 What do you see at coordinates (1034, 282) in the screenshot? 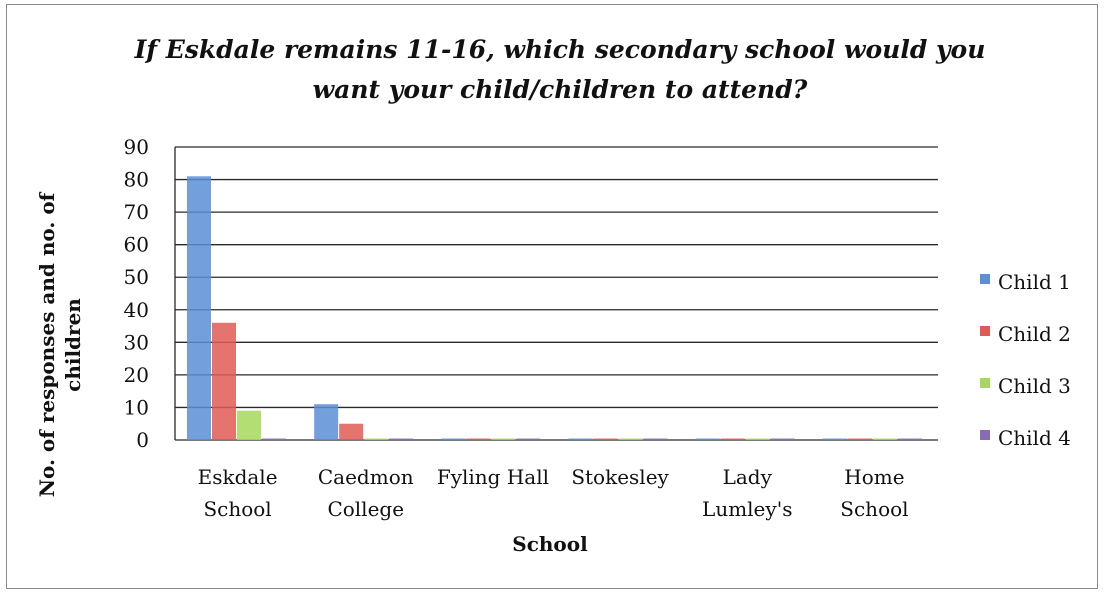
I see `legend-label: Child 1` at bounding box center [1034, 282].